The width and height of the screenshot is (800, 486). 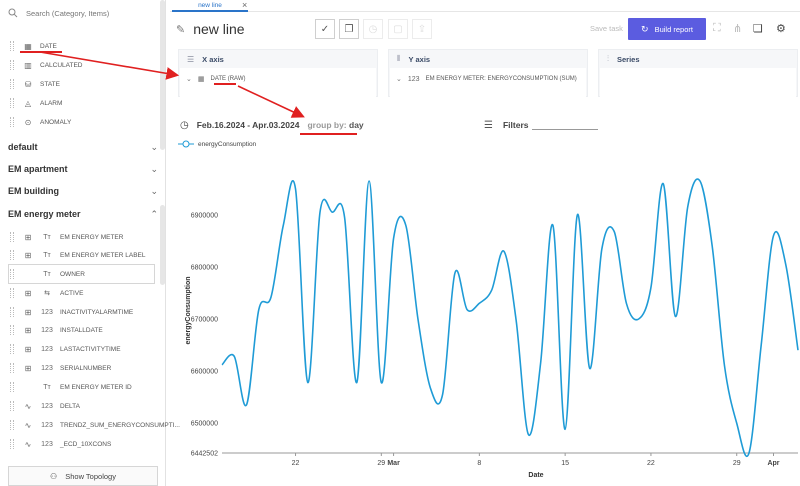 What do you see at coordinates (422, 29) in the screenshot?
I see `export-button: ⇪` at bounding box center [422, 29].